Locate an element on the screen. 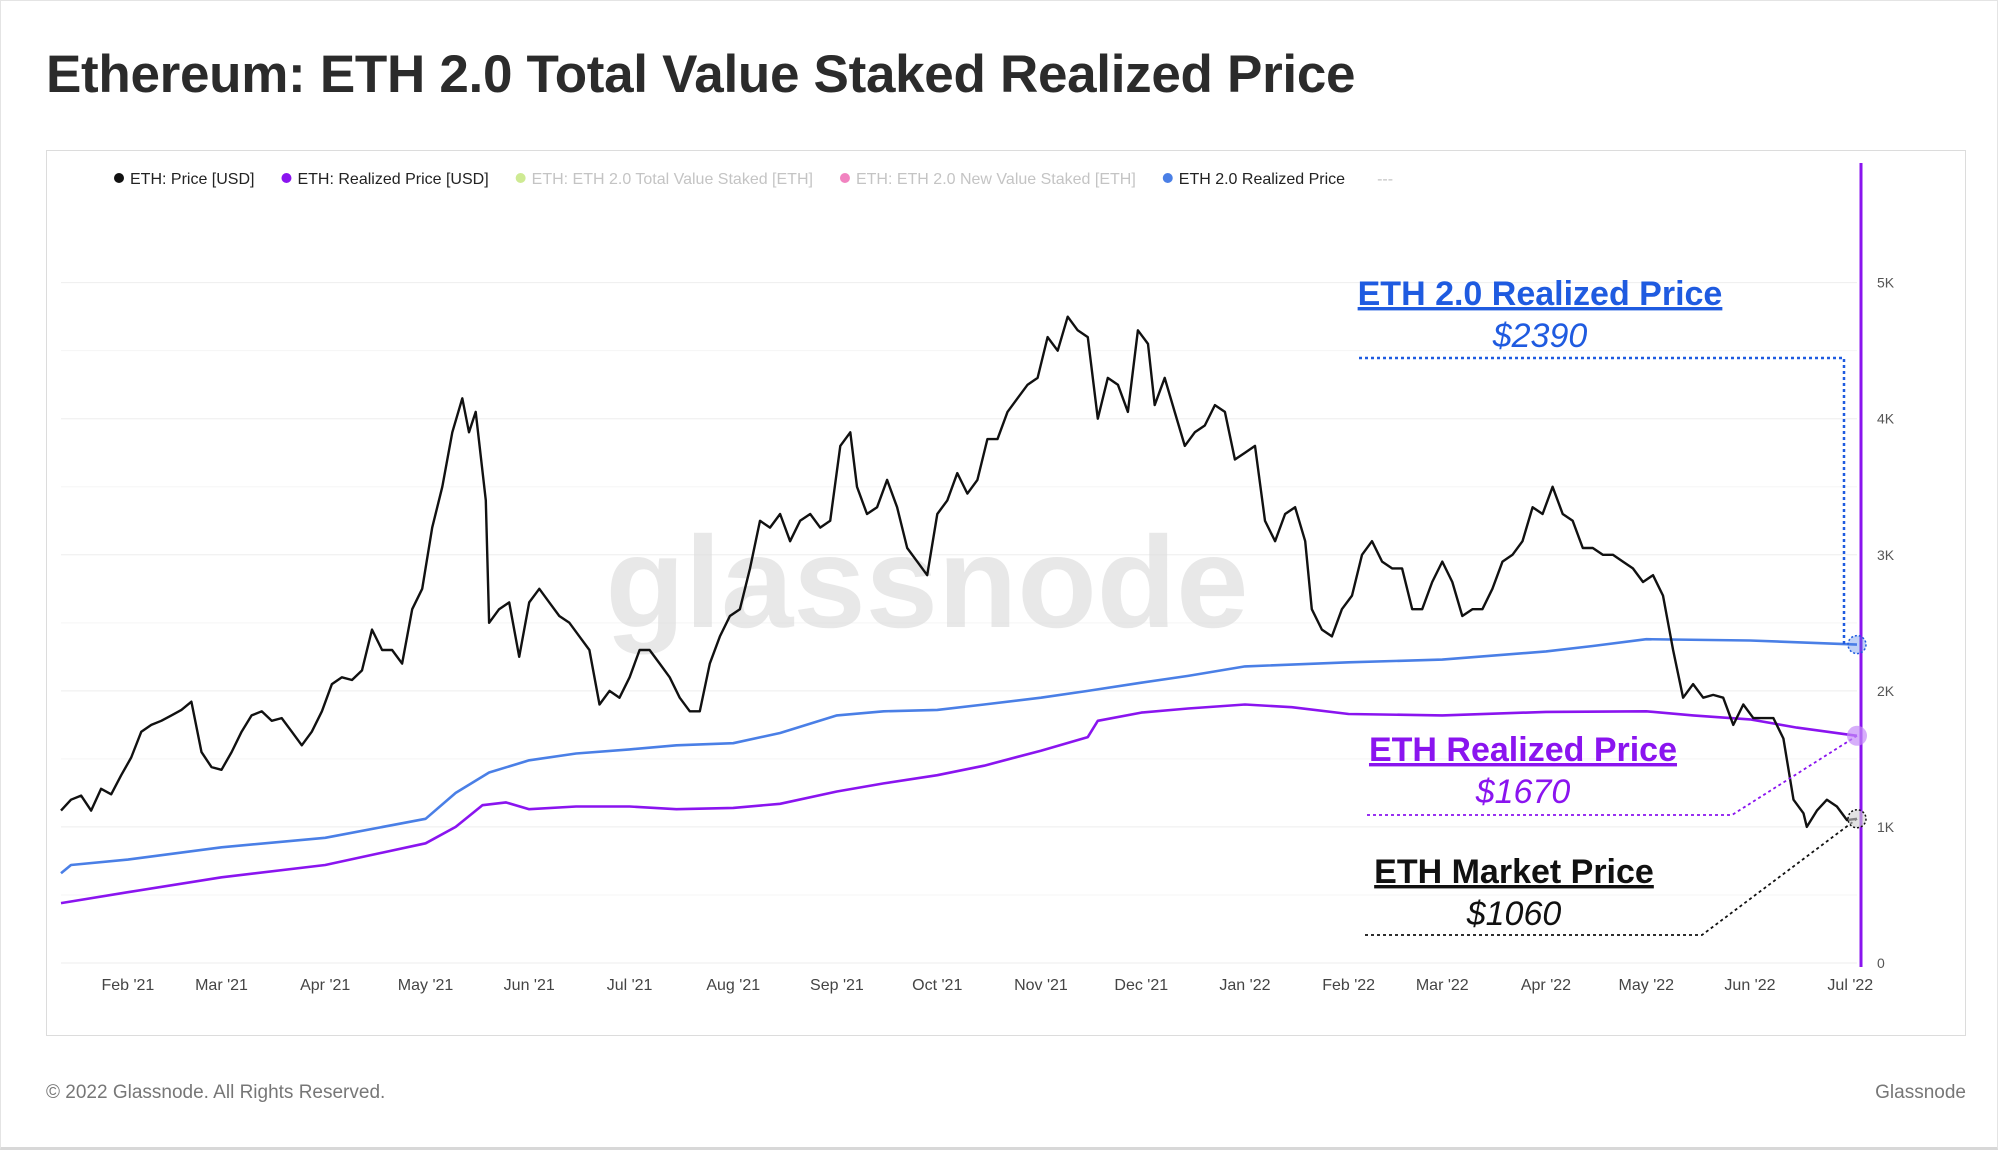 The width and height of the screenshot is (2000, 1155). annotation-eth2-leader is located at coordinates (1602, 500).